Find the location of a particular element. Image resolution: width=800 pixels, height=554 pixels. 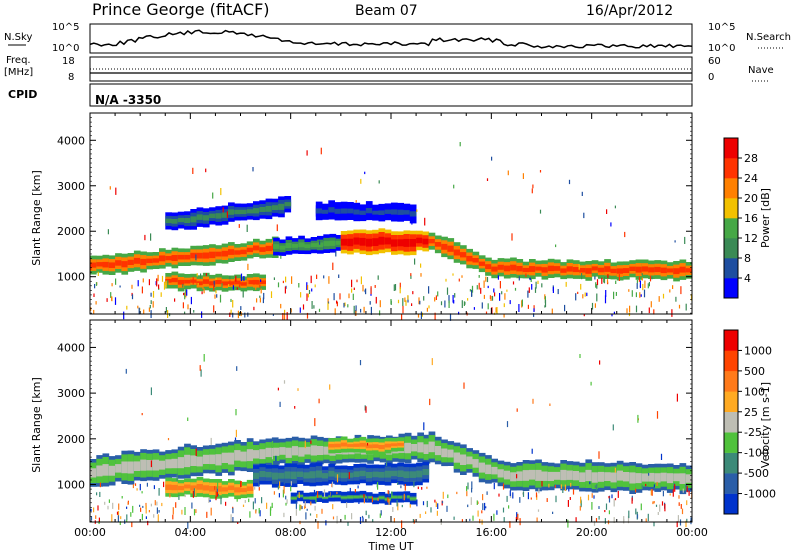

time-tick-label: 04:00 is located at coordinates (190, 532).